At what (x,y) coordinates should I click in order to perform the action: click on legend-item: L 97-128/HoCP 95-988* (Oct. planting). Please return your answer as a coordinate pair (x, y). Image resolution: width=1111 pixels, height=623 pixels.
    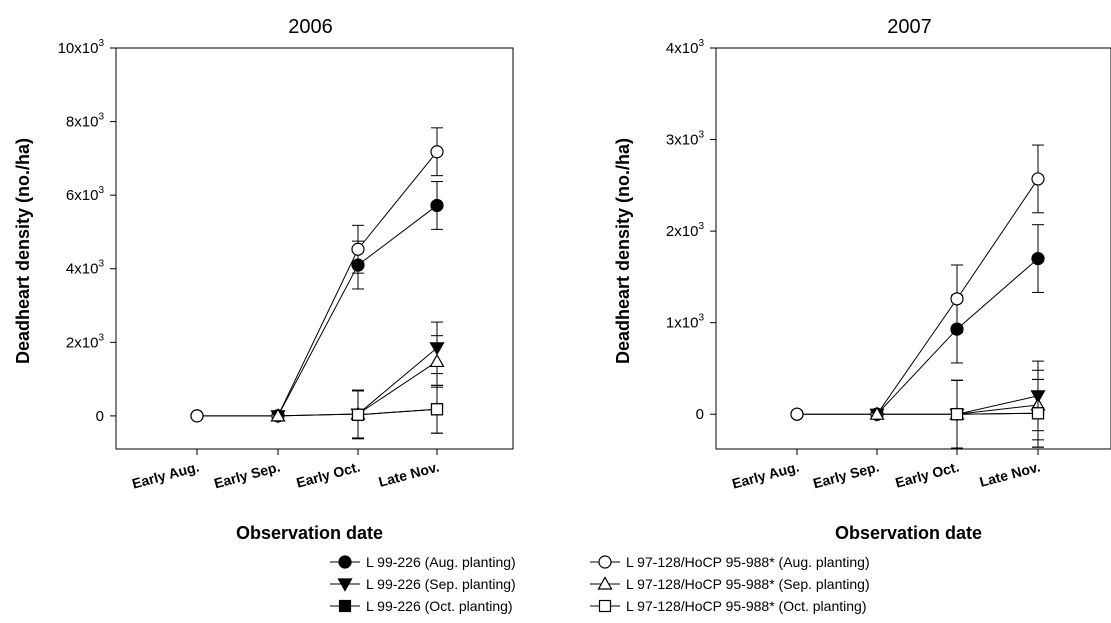
    Looking at the image, I should click on (728, 606).